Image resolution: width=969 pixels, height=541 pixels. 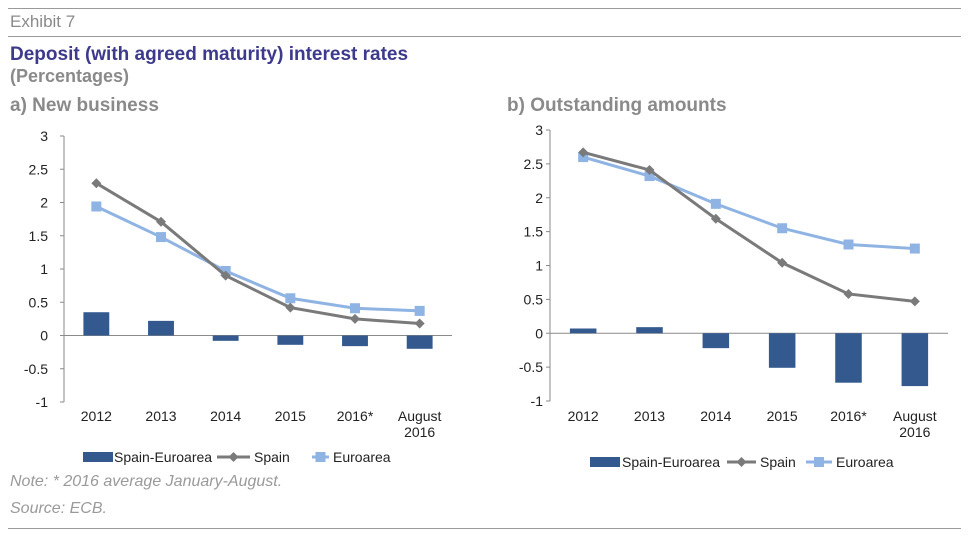 I want to click on panel-a-x-tick-label: 2016*, so click(x=355, y=416).